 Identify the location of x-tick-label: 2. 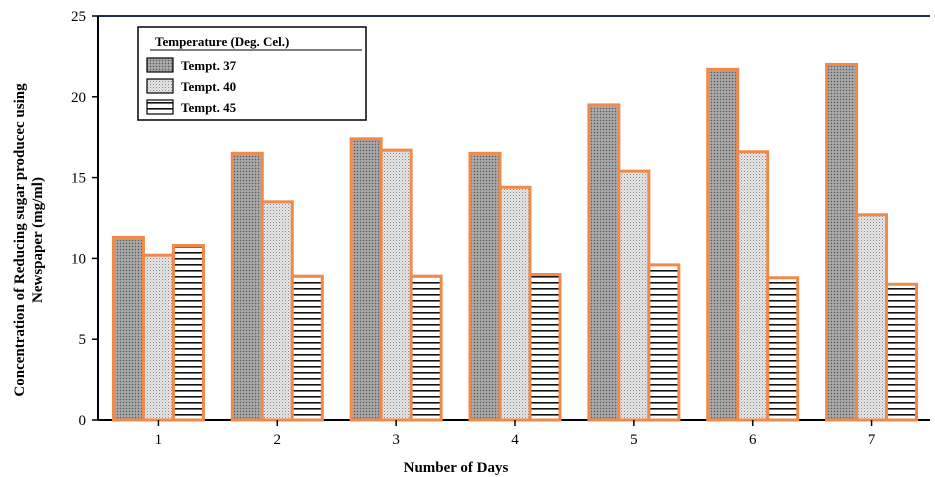
(278, 440).